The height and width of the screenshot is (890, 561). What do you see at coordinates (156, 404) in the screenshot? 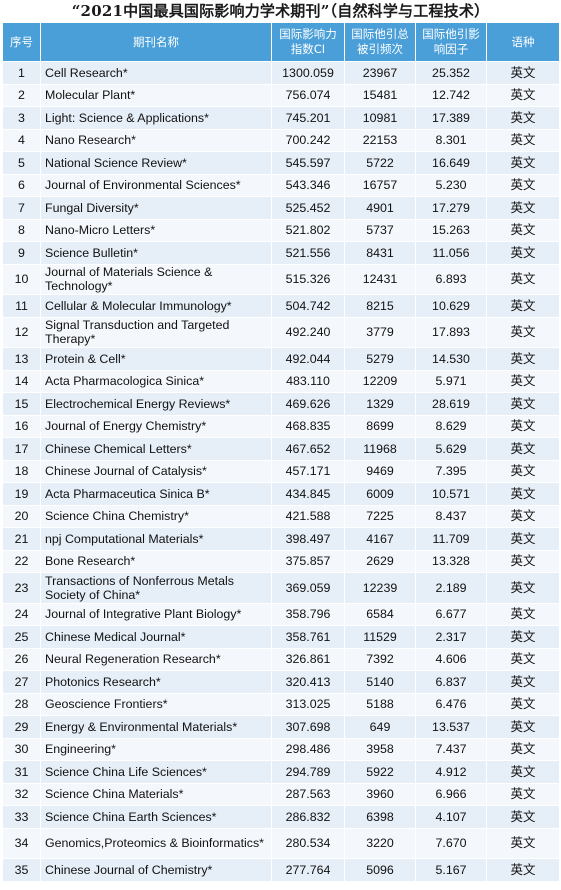
I see `cell-journal-name: Electrochemical Energy Reviews*` at bounding box center [156, 404].